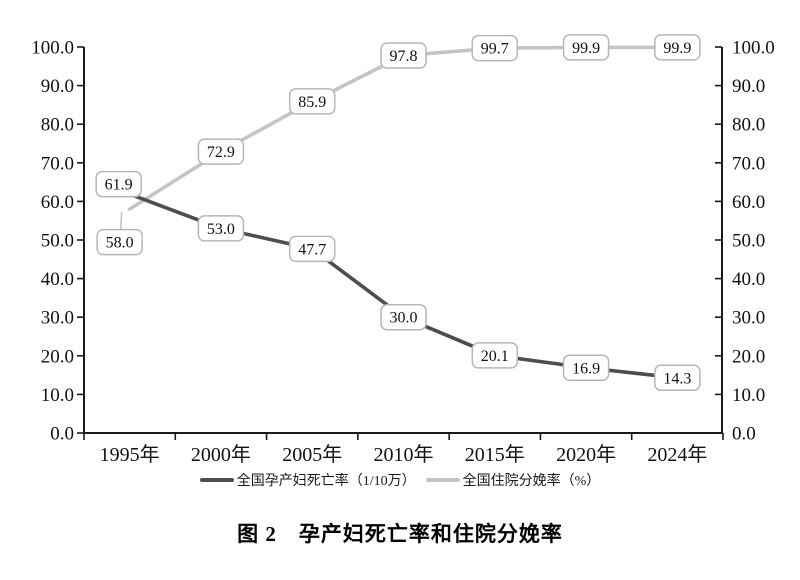  What do you see at coordinates (62, 434) in the screenshot?
I see `y-axis-label-left: 0.0` at bounding box center [62, 434].